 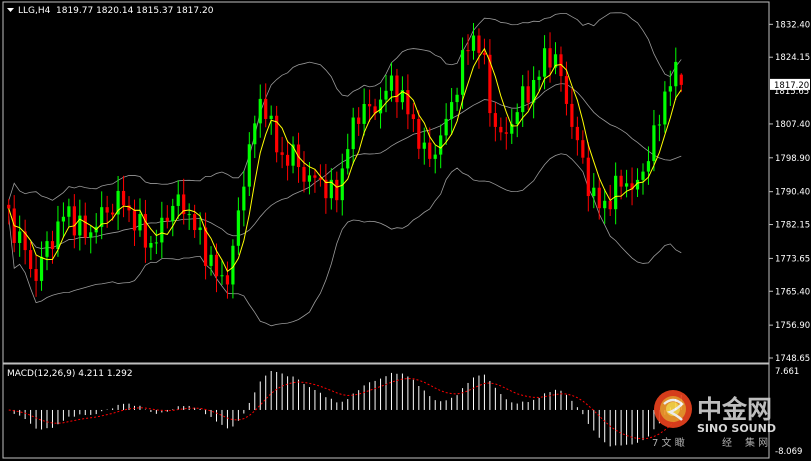 What do you see at coordinates (791, 92) in the screenshot?
I see `overlapped-tick-label: 1815.65` at bounding box center [791, 92].